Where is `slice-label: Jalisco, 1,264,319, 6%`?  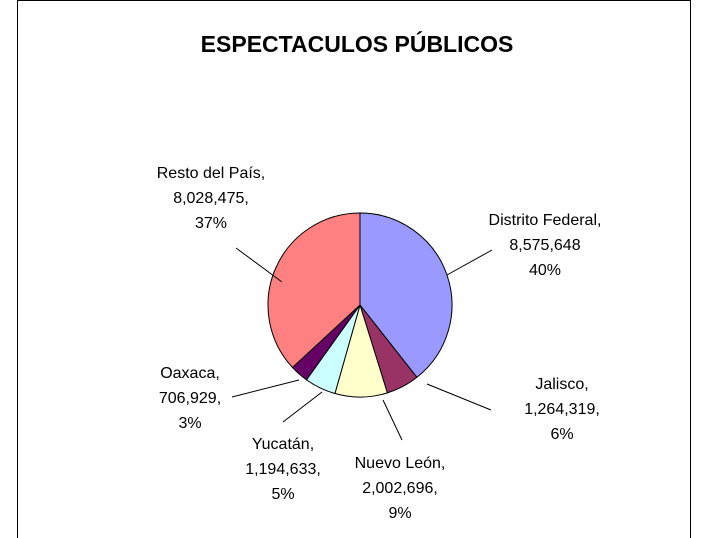 slice-label: Jalisco, 1,264,319, 6% is located at coordinates (562, 409).